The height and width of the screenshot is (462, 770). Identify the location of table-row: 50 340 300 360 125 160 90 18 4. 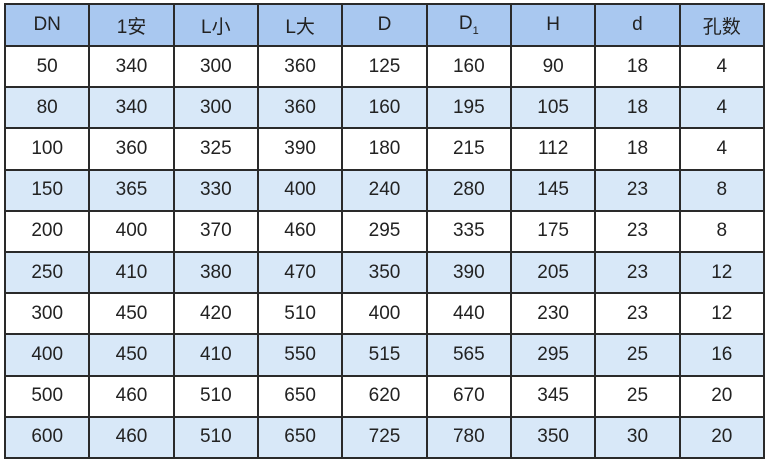
(384, 66).